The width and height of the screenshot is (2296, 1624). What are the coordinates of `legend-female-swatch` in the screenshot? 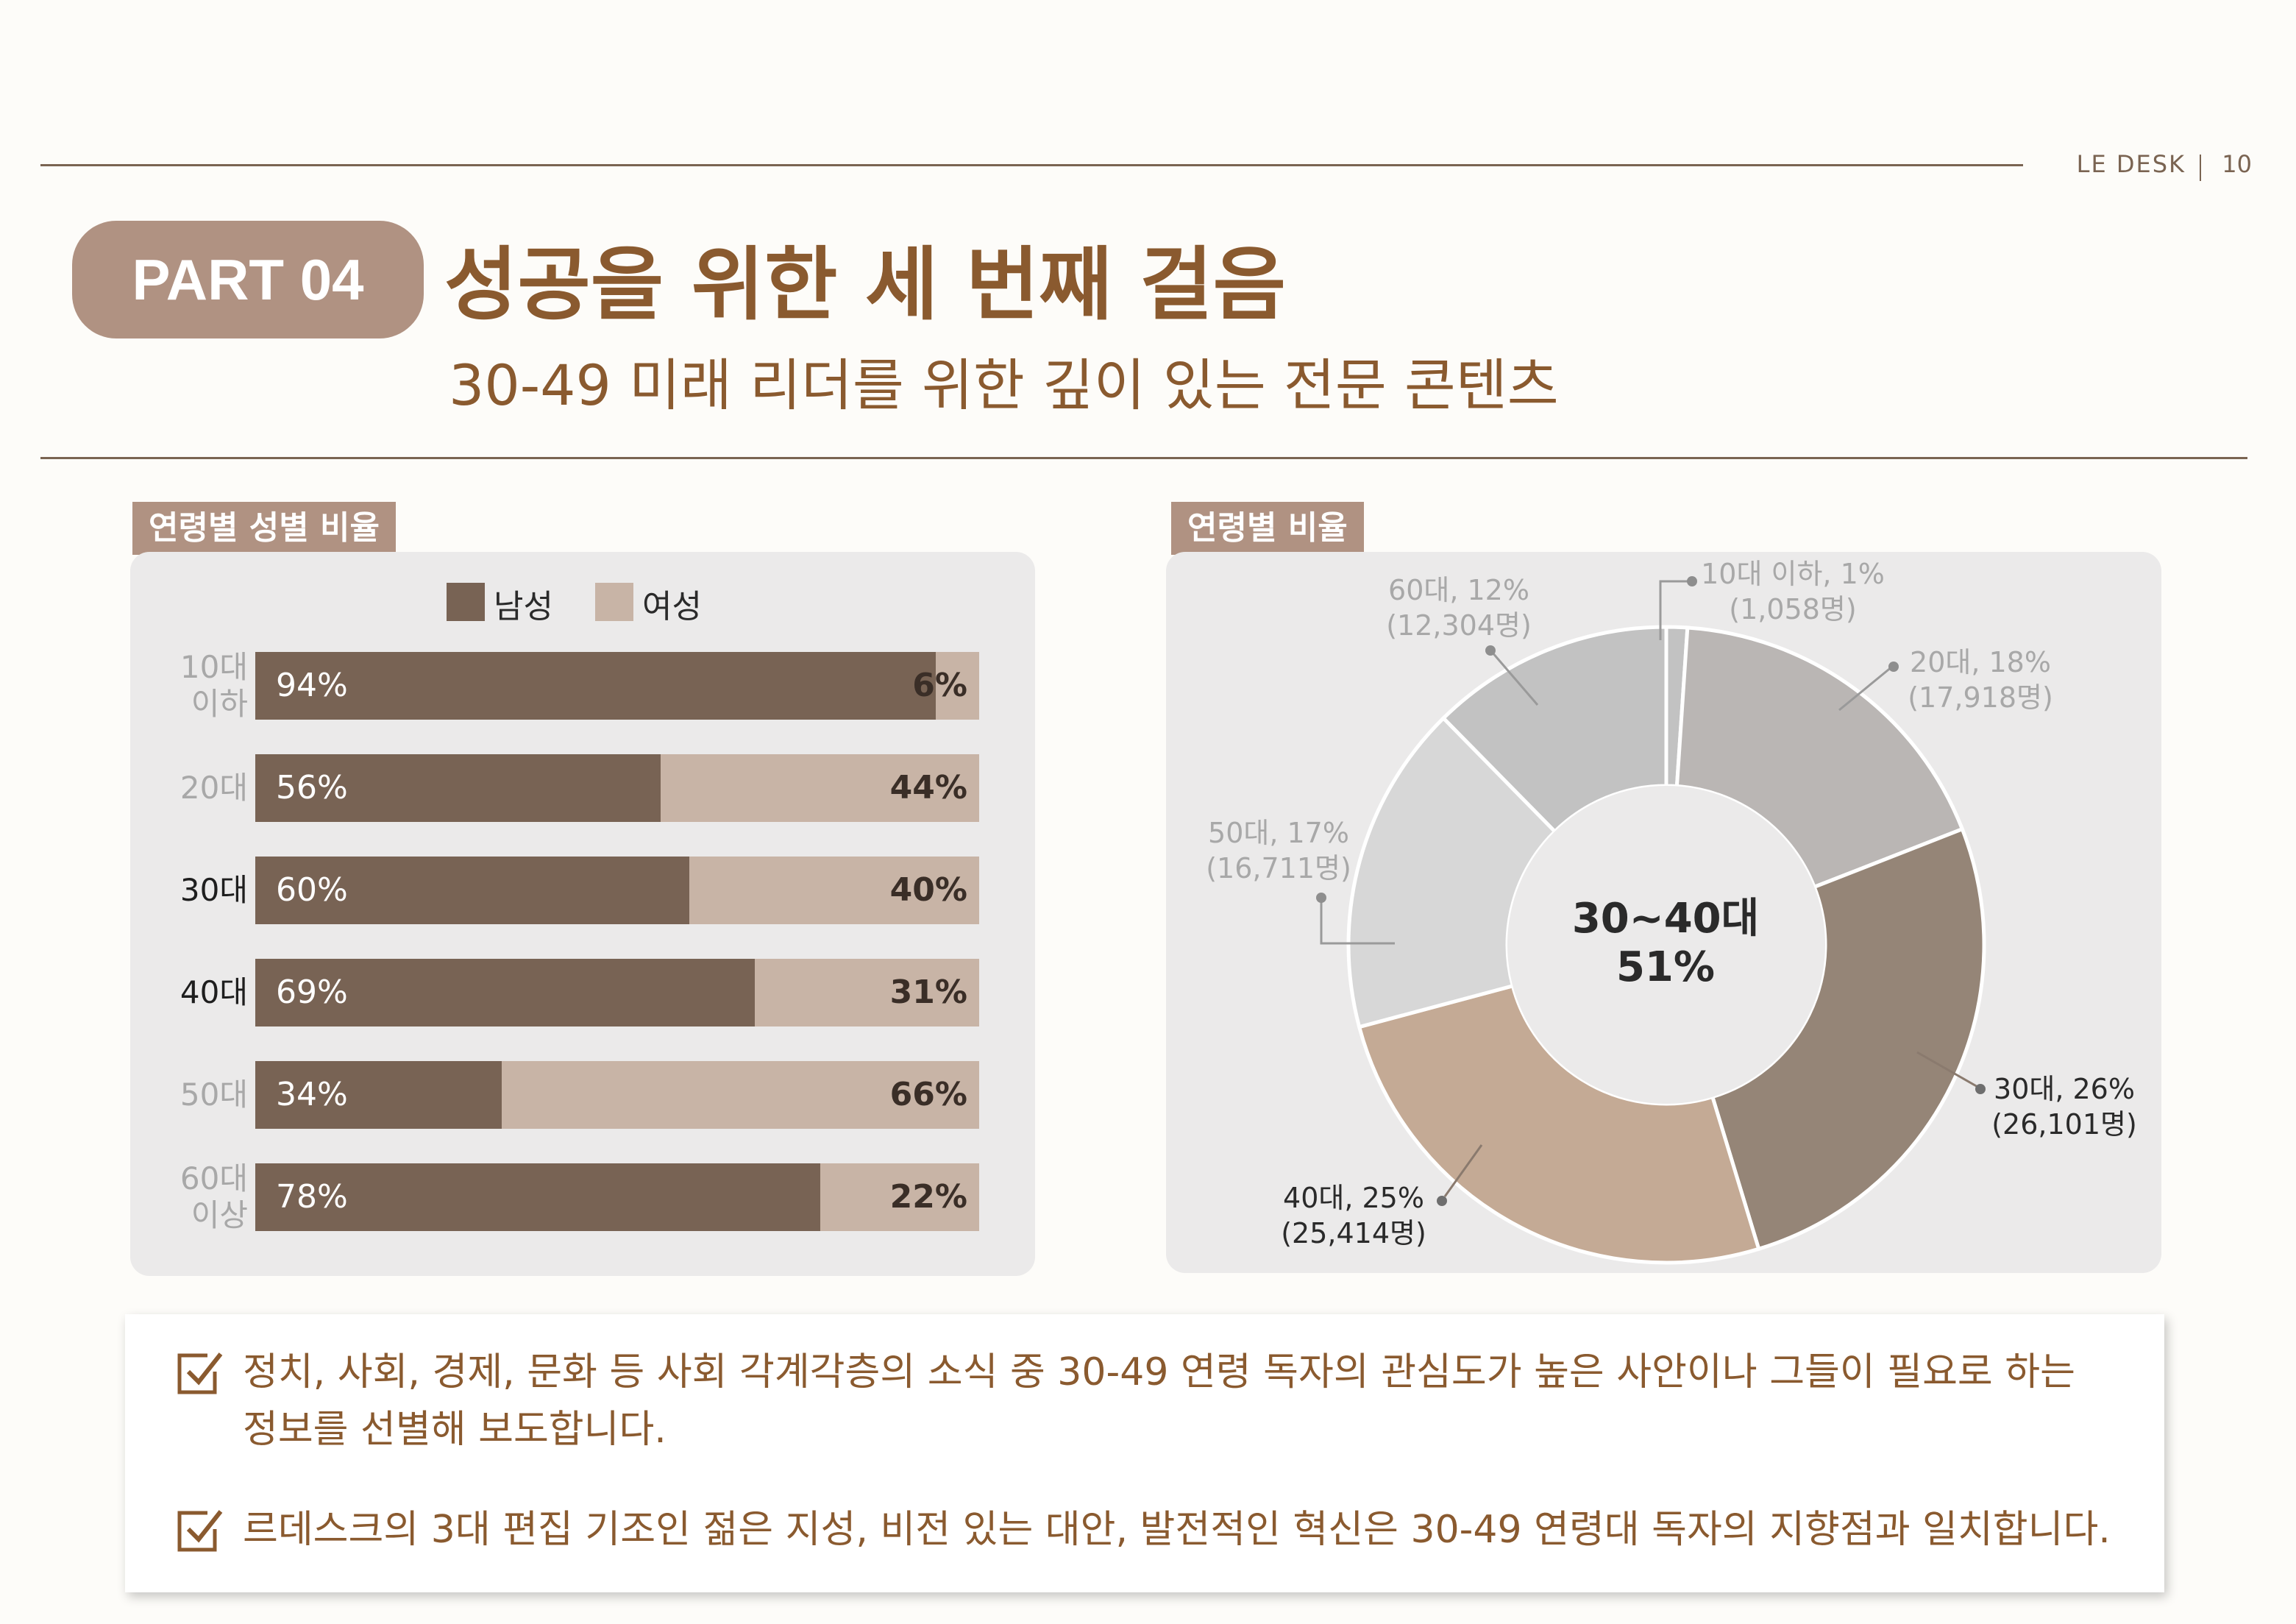 It's located at (614, 602).